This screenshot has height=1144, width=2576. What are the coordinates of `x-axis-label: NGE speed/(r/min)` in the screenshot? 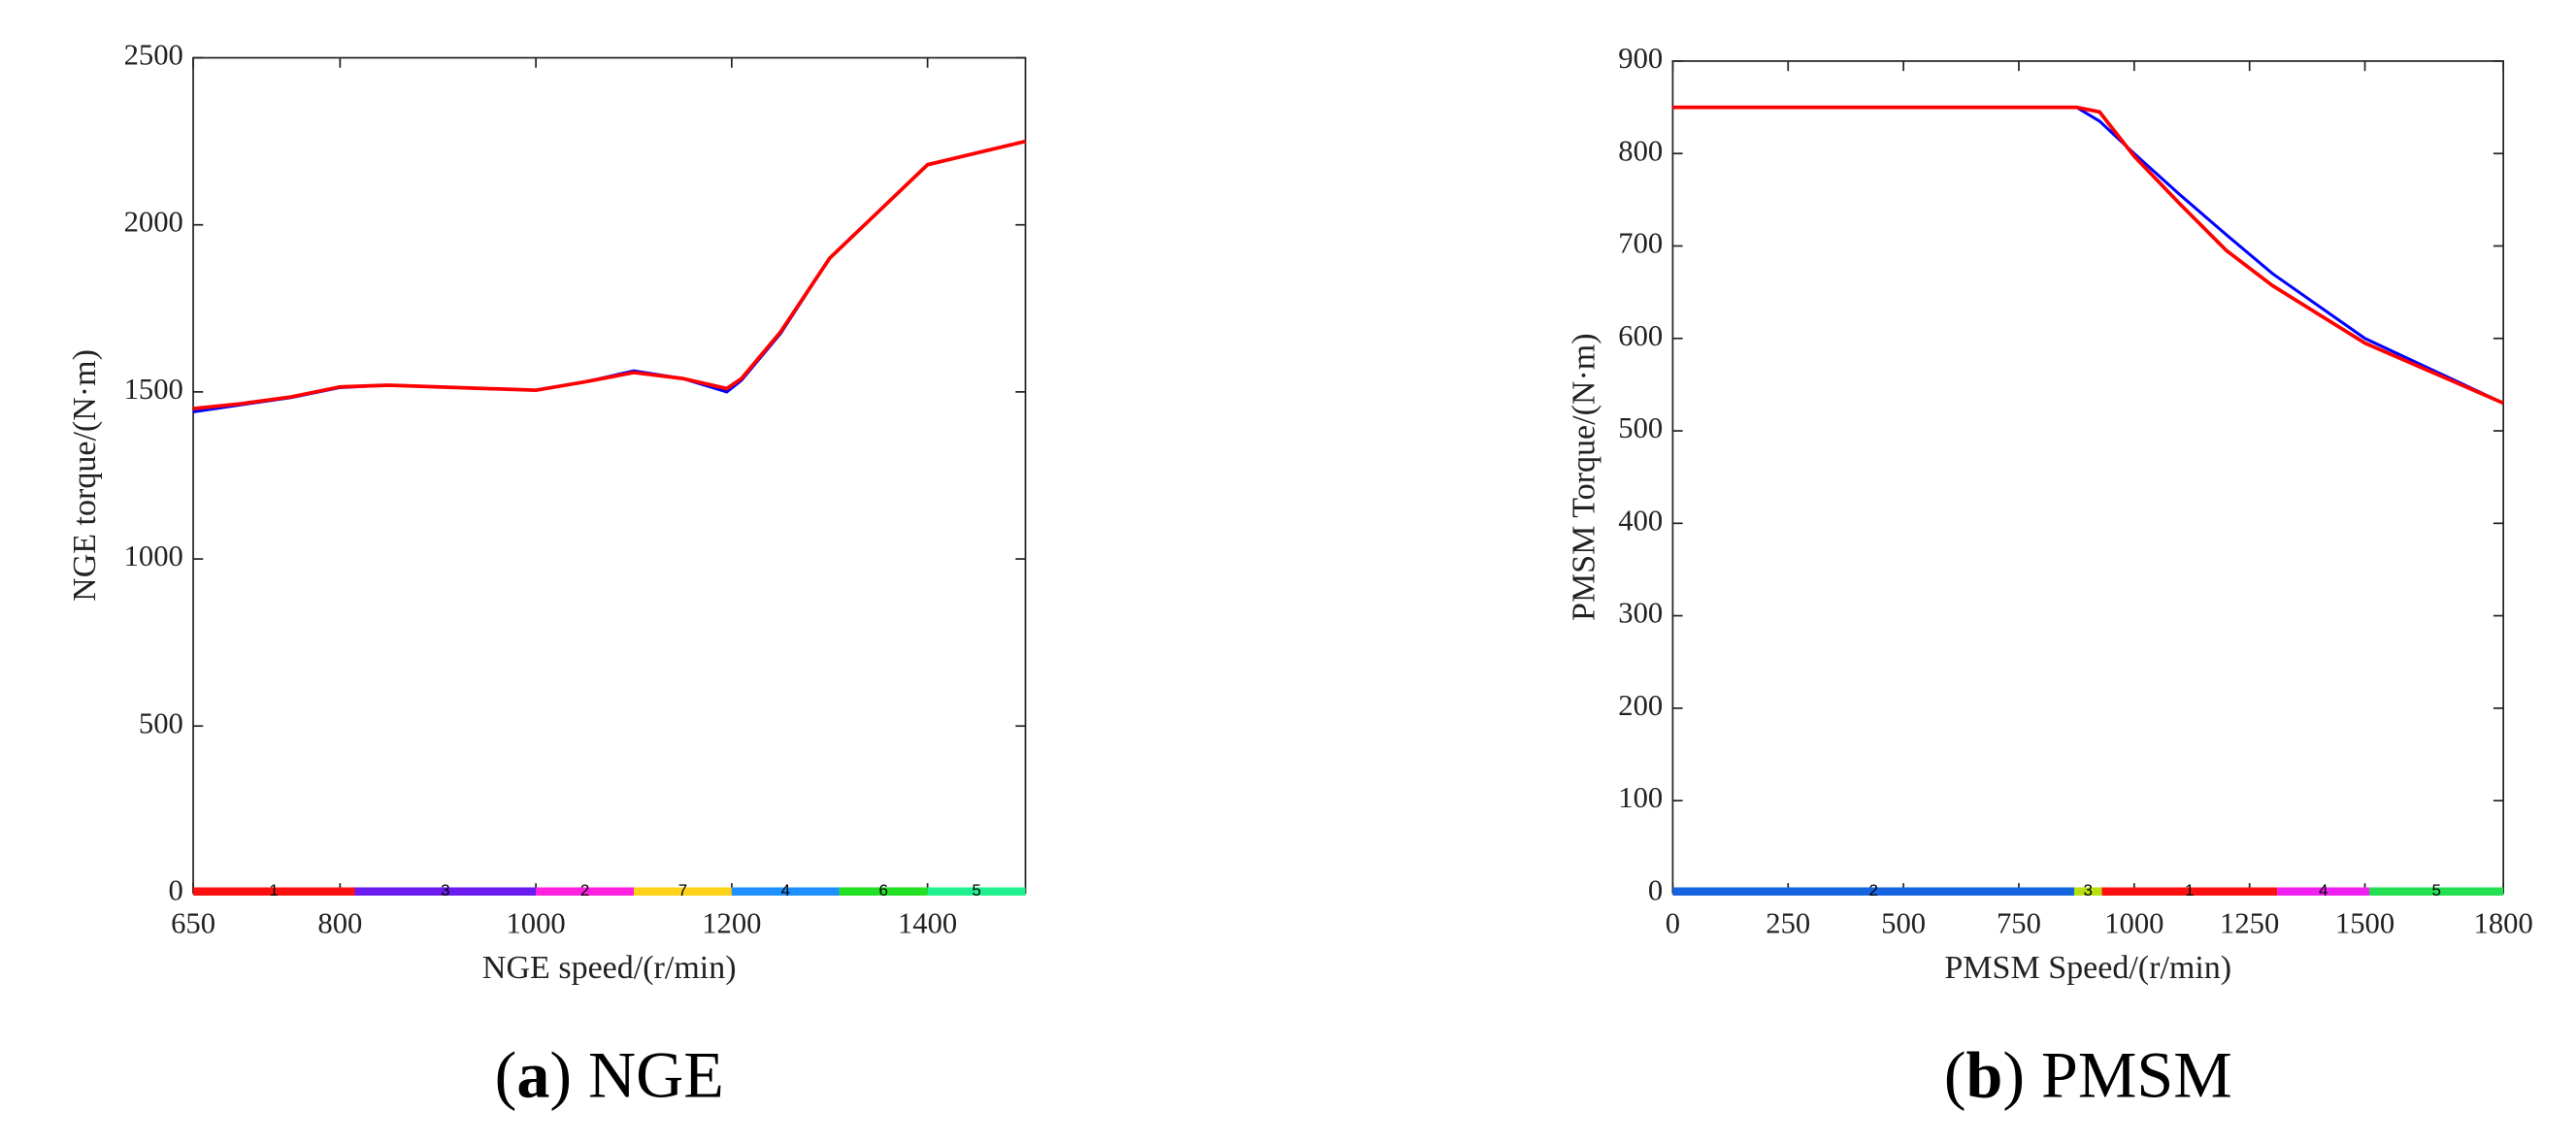 It's located at (609, 968).